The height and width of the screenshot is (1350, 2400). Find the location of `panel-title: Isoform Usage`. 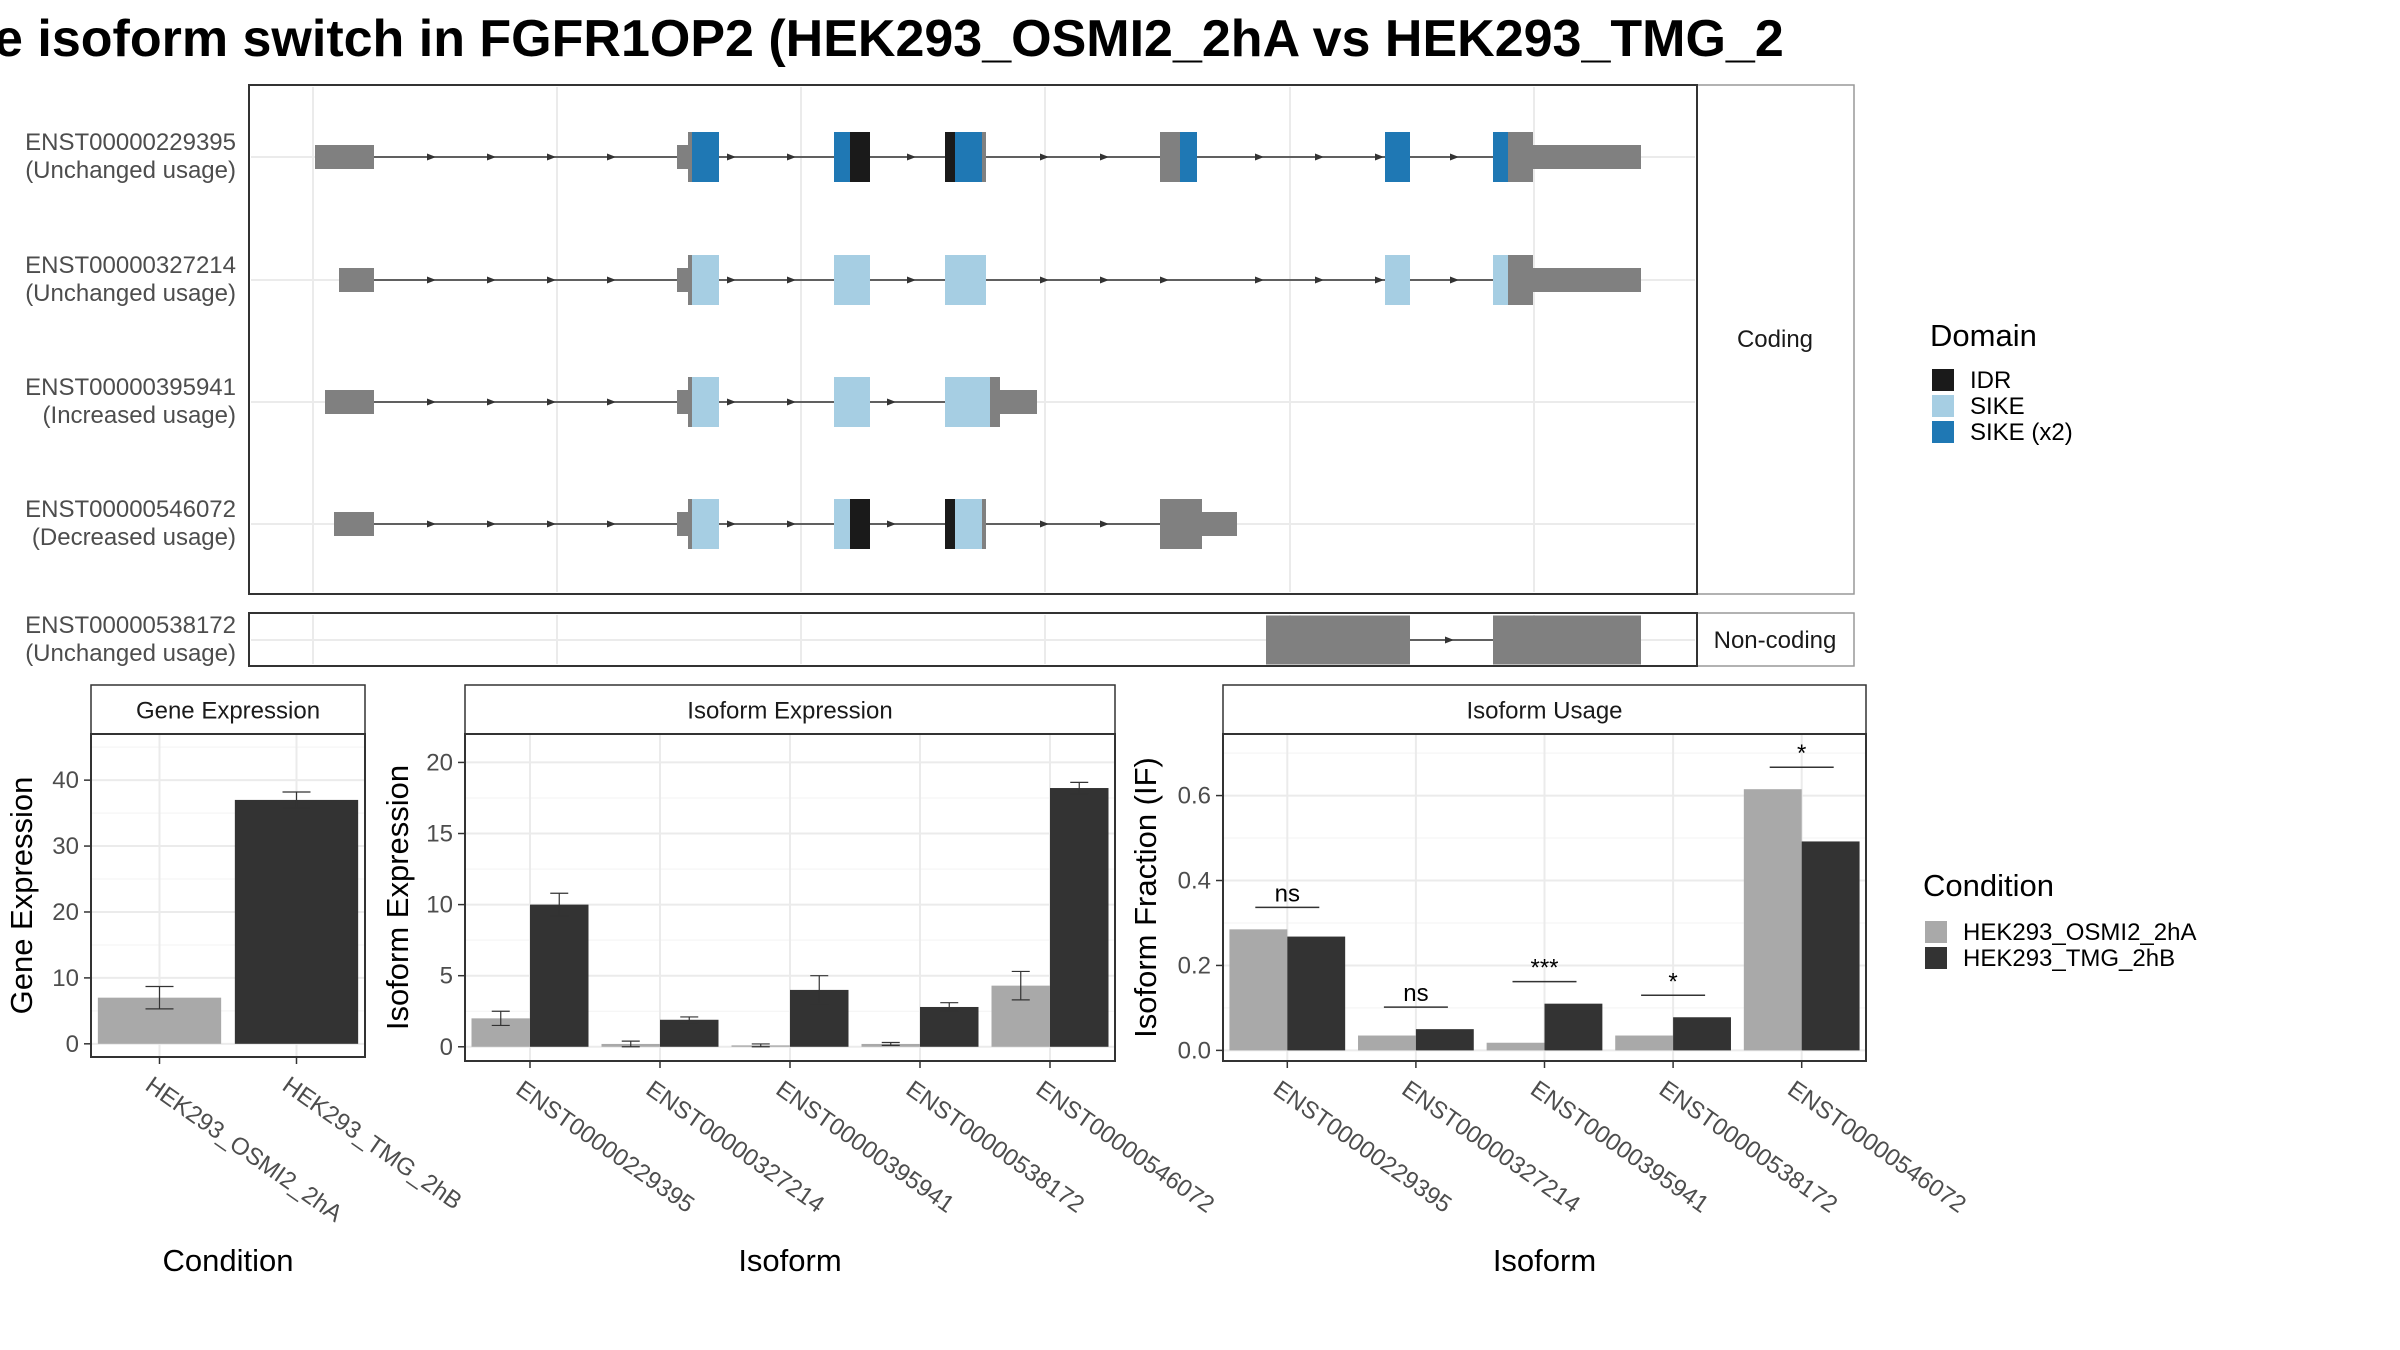

panel-title: Isoform Usage is located at coordinates (1544, 711).